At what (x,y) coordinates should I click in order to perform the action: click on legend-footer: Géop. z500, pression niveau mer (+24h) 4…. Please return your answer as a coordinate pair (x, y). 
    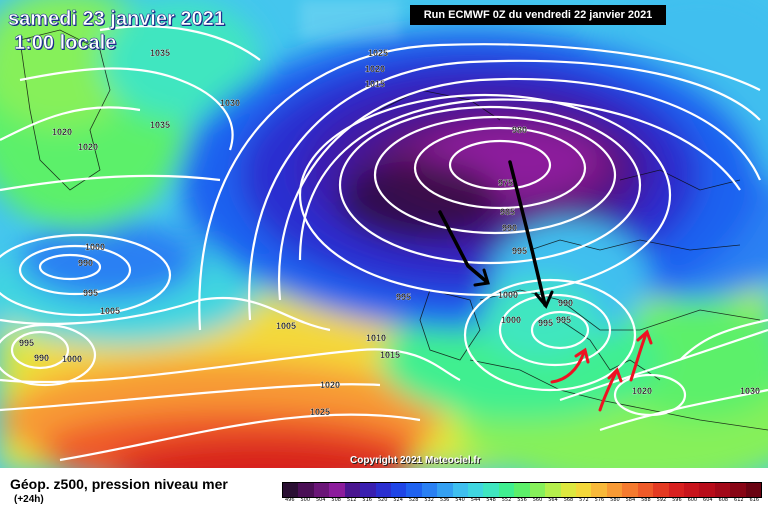
    Looking at the image, I should click on (384, 490).